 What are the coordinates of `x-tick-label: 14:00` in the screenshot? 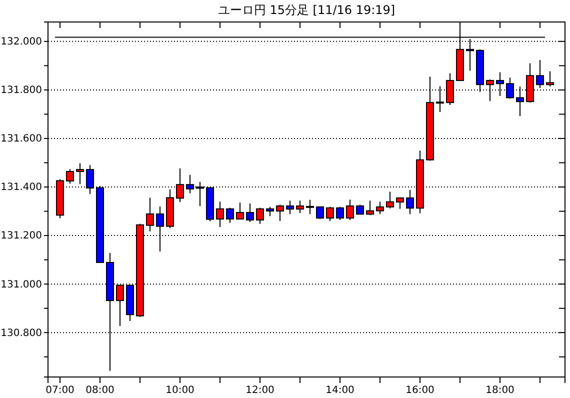 It's located at (340, 390).